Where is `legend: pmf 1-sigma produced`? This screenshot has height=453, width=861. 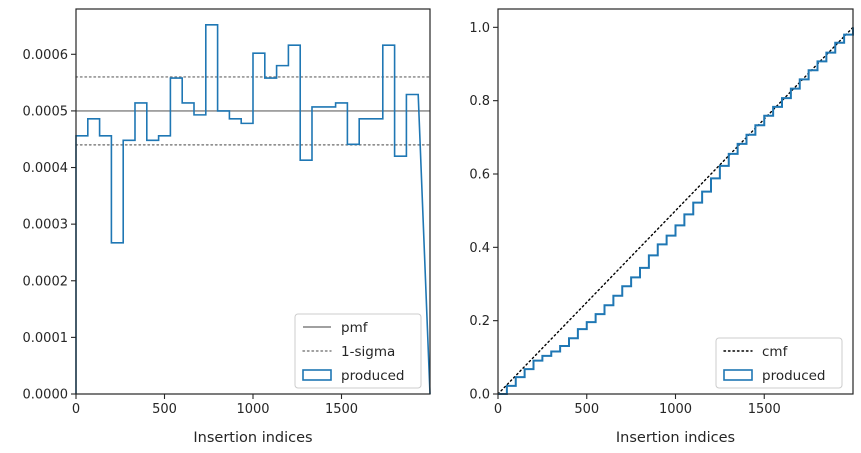
legend: pmf 1-sigma produced is located at coordinates (358, 351).